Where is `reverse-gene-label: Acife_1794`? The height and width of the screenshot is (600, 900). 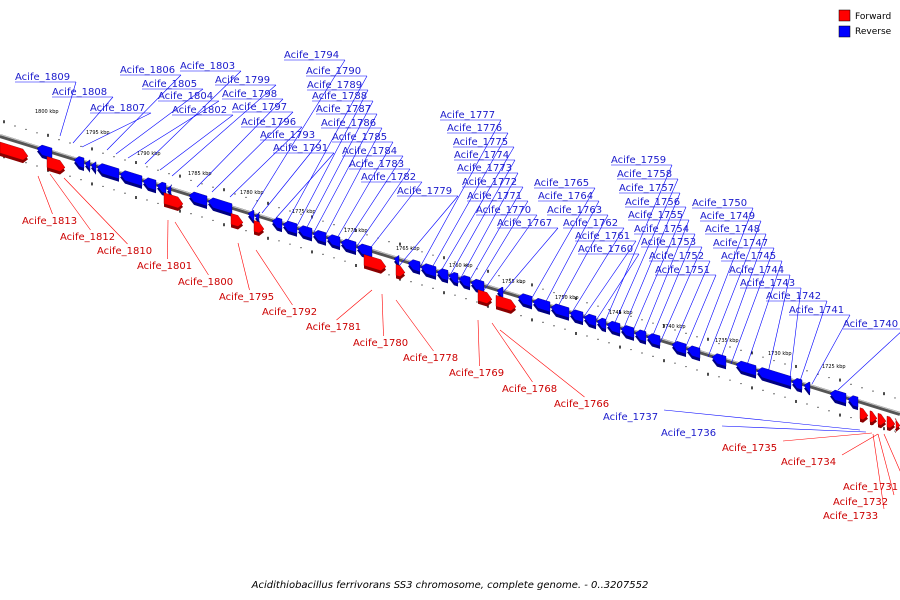 reverse-gene-label: Acife_1794 is located at coordinates (311, 55).